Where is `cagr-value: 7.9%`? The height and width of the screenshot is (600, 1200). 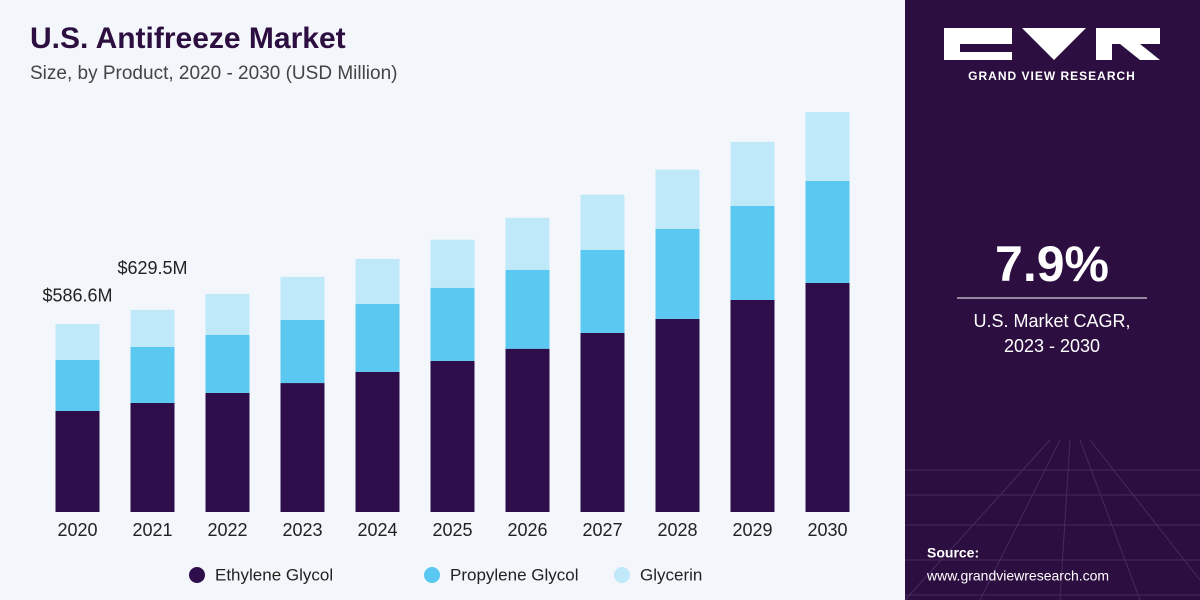 cagr-value: 7.9% is located at coordinates (1052, 264).